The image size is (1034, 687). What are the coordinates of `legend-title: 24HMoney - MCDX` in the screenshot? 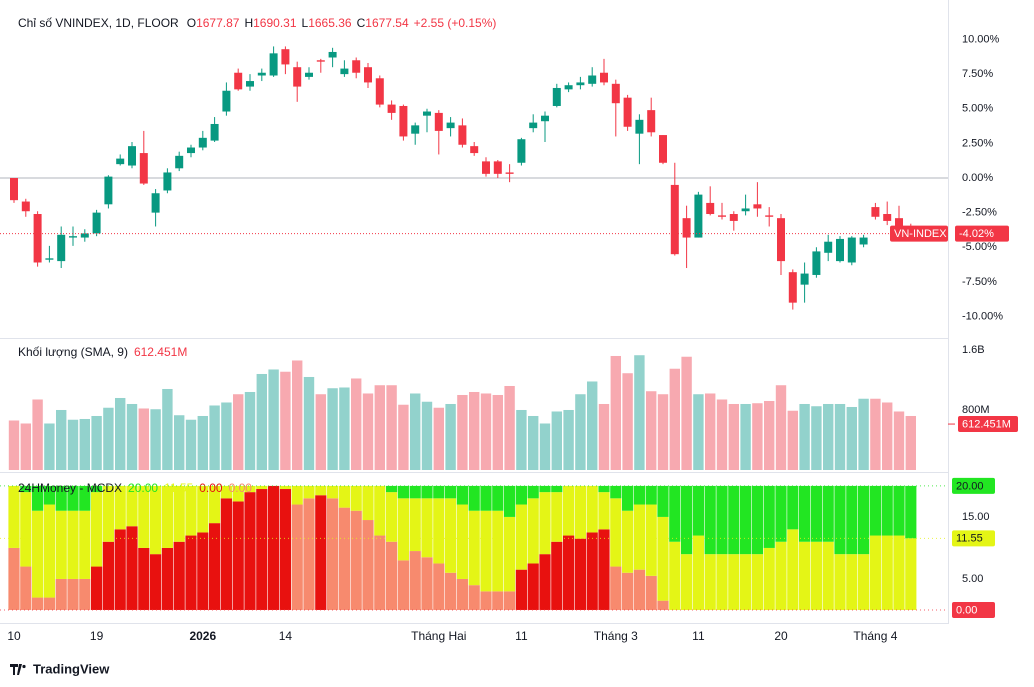 It's located at (70, 488).